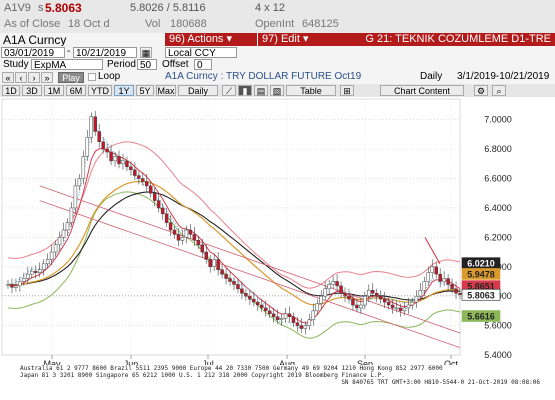 The width and height of the screenshot is (555, 400). What do you see at coordinates (297, 39) in the screenshot?
I see `edit-menu: 97) Edit ▾` at bounding box center [297, 39].